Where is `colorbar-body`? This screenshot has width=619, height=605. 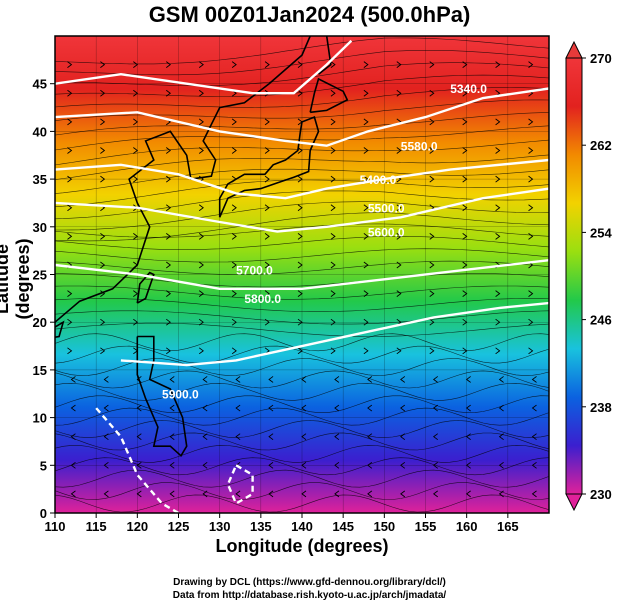 colorbar-body is located at coordinates (574, 276).